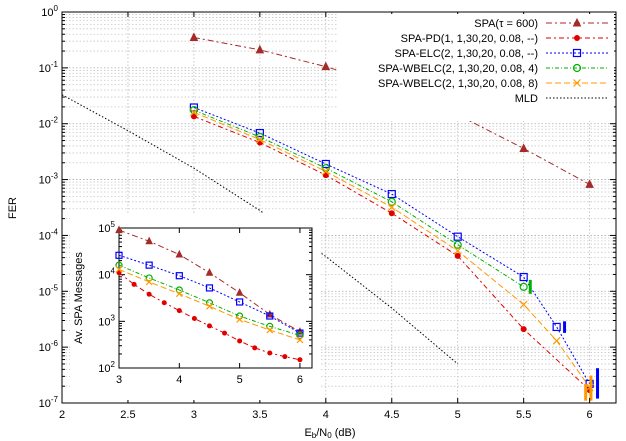 The width and height of the screenshot is (626, 441). I want to click on x-tick-label: 3.5, so click(259, 415).